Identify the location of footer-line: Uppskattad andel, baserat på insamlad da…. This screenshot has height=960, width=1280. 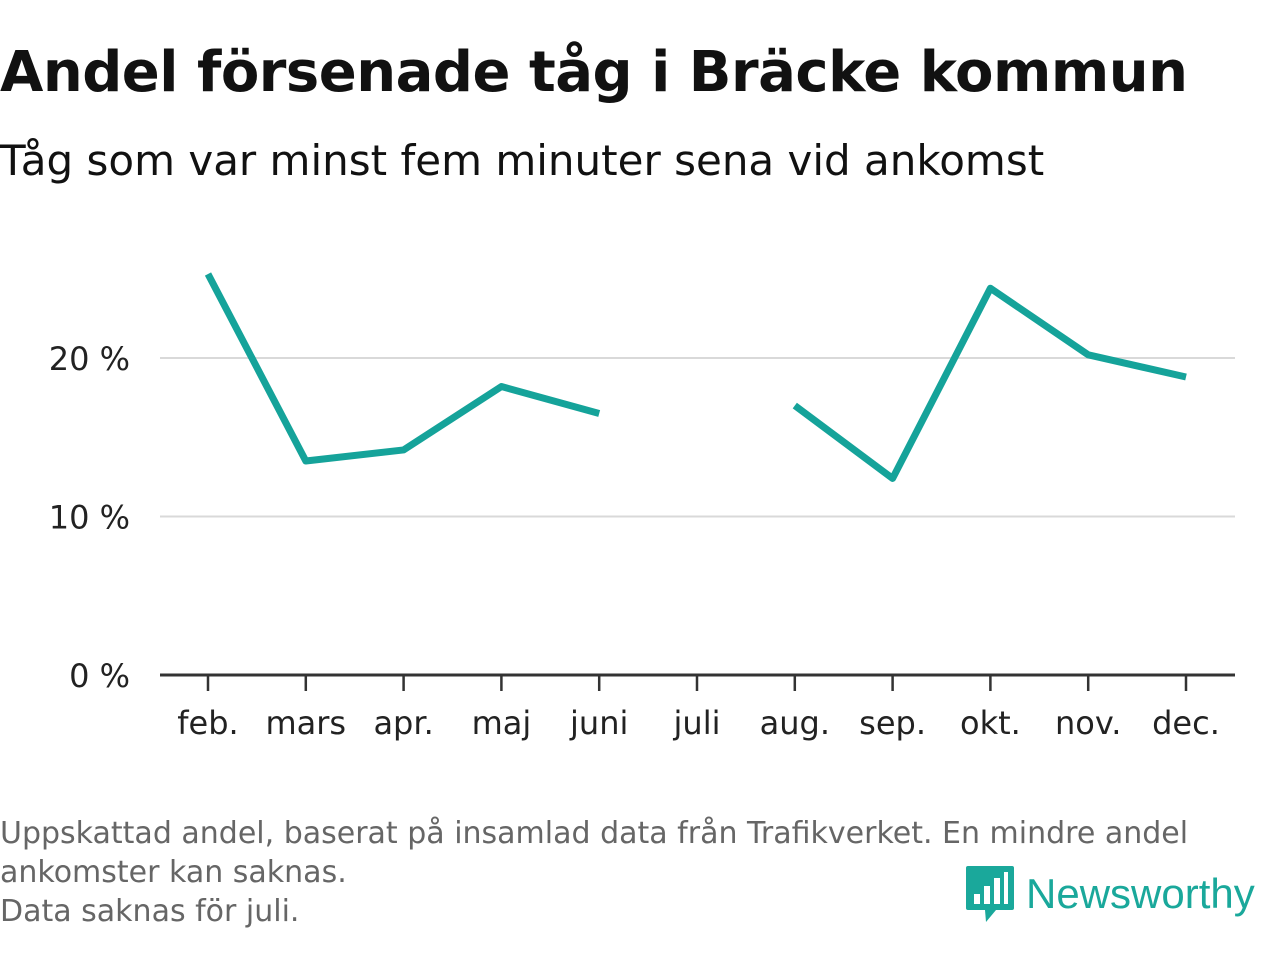
(594, 833).